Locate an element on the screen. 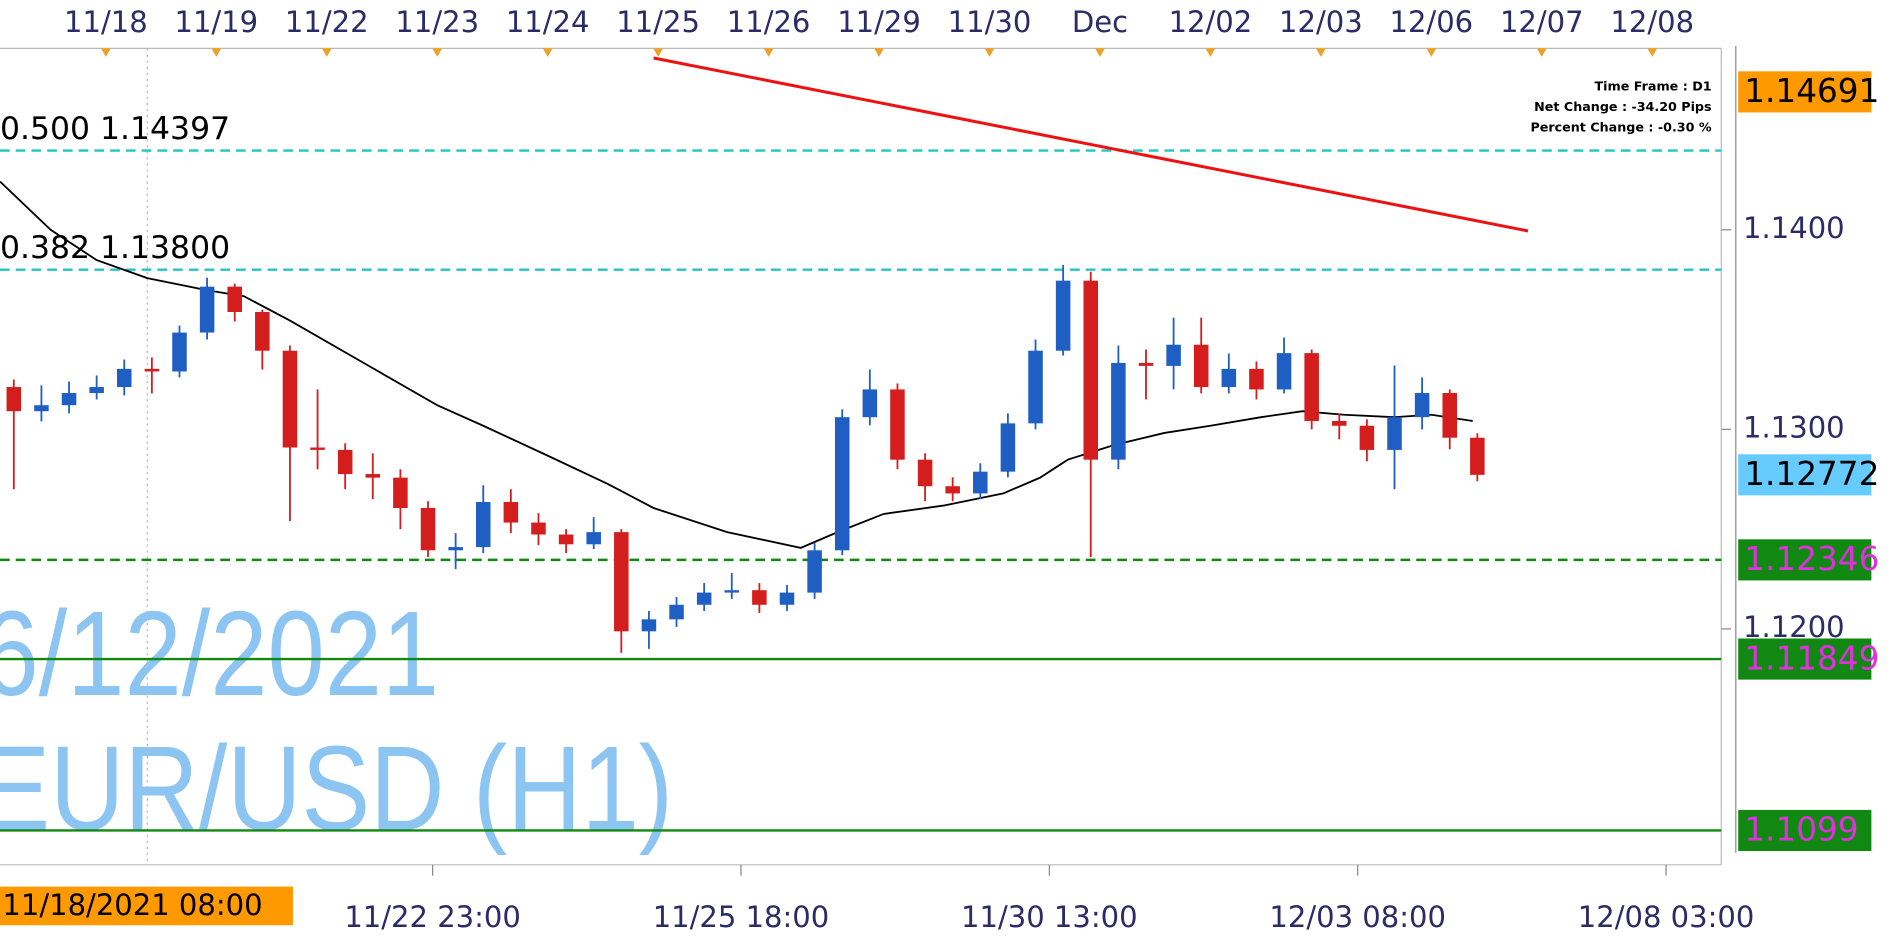  date-tick-label: 11/25 is located at coordinates (658, 22).